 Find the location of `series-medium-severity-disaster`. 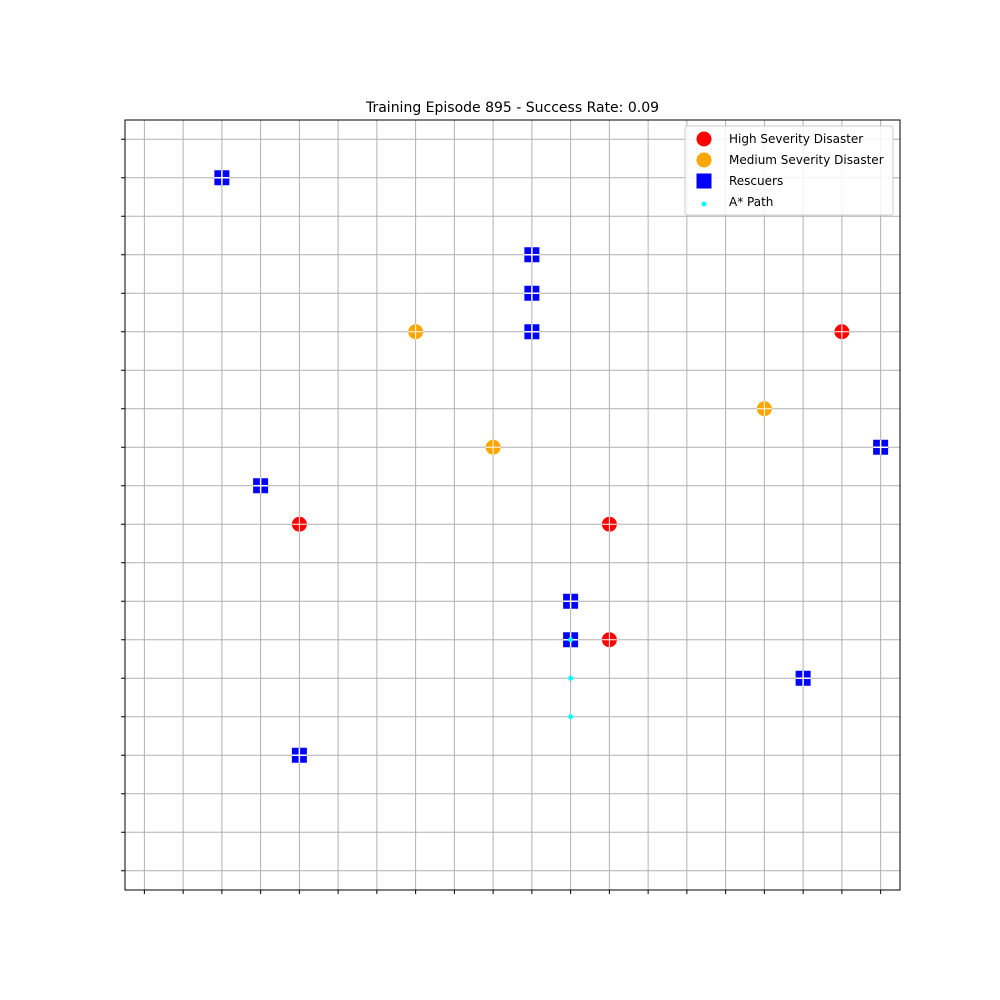

series-medium-severity-disaster is located at coordinates (590, 389).